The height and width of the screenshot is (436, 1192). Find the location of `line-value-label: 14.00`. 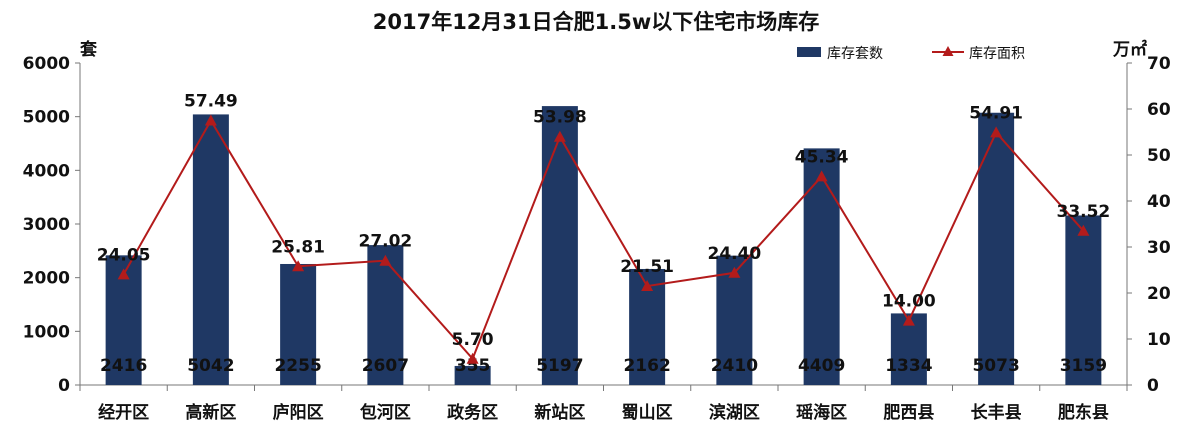

line-value-label: 14.00 is located at coordinates (909, 302).